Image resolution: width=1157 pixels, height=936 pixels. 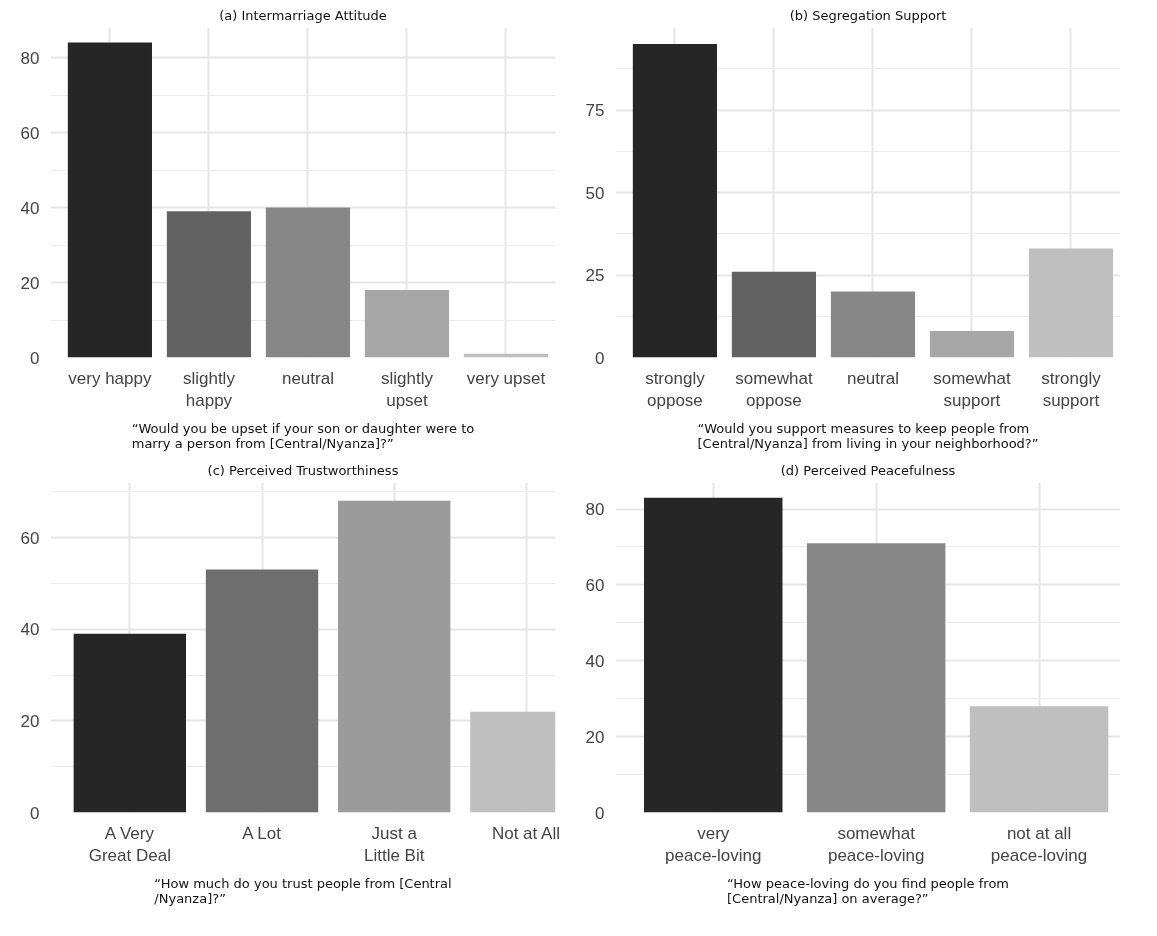 I want to click on y-tick-label: 50, so click(x=595, y=193).